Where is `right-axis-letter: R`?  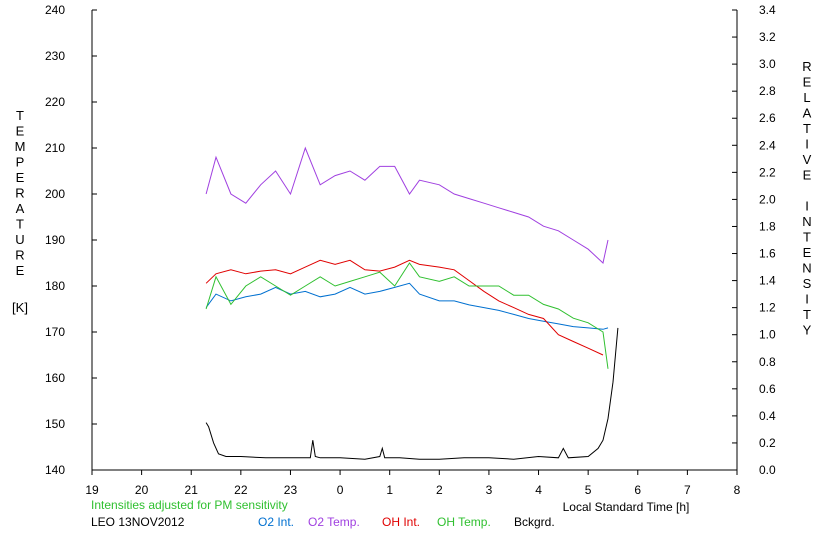 right-axis-letter: R is located at coordinates (806, 66).